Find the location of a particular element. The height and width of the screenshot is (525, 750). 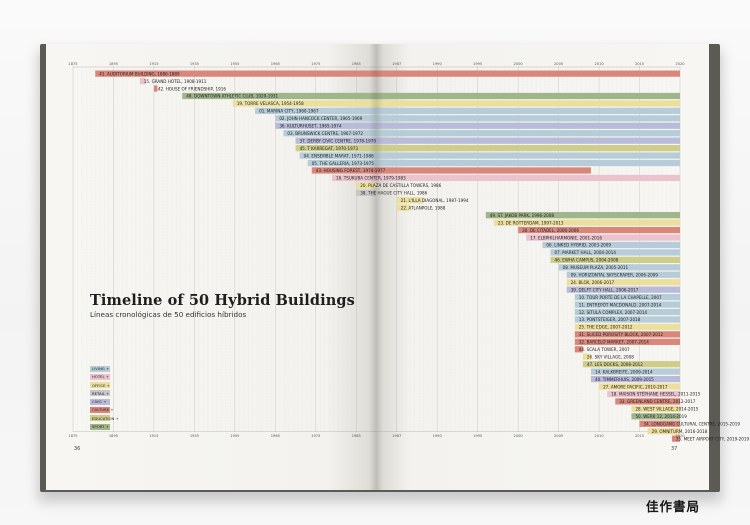

building-label: 21. L'ILLA DIAGONAL, 1987-1994 is located at coordinates (435, 200).